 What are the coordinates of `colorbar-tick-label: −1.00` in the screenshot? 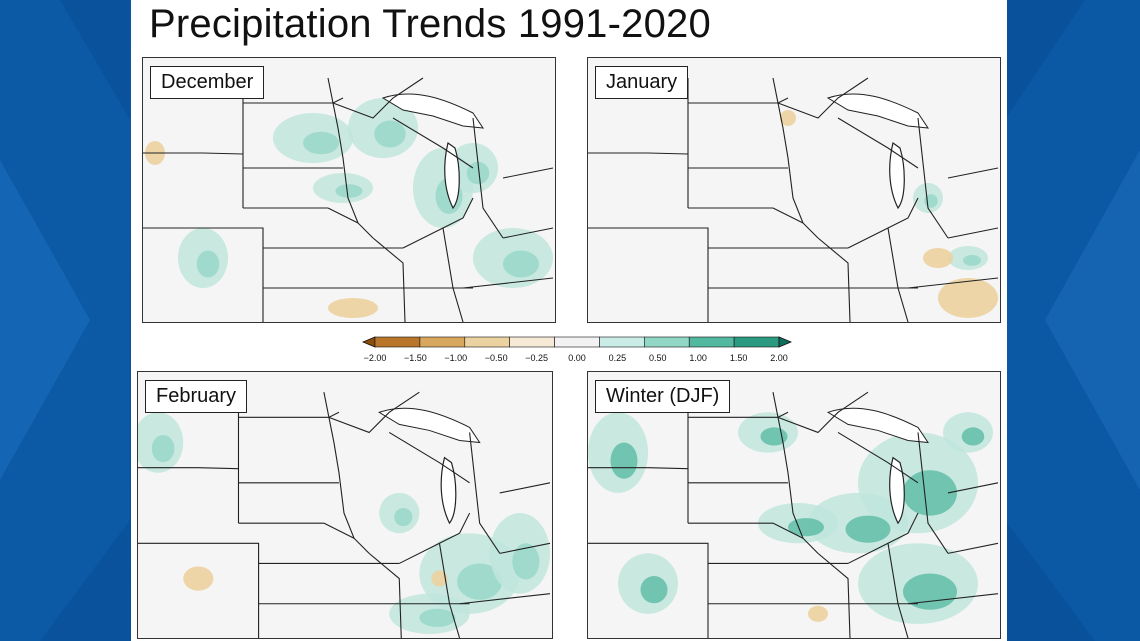 It's located at (456, 358).